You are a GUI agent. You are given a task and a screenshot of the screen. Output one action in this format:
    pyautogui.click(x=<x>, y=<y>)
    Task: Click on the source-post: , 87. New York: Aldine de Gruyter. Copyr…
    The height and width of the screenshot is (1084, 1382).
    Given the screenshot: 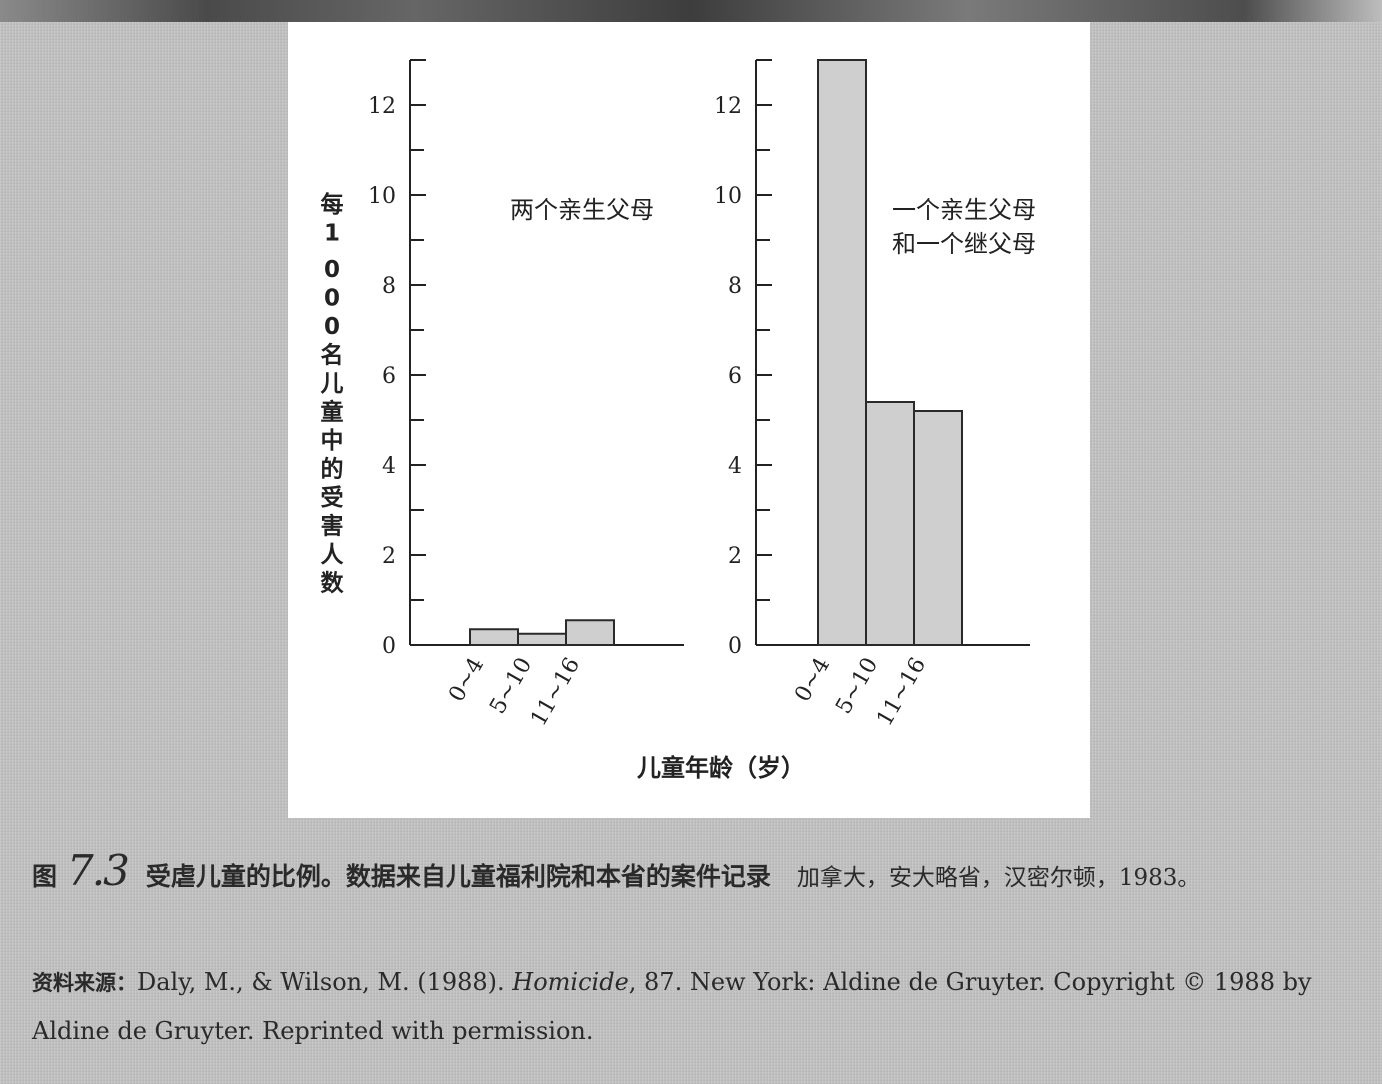 What is the action you would take?
    pyautogui.click(x=672, y=1006)
    